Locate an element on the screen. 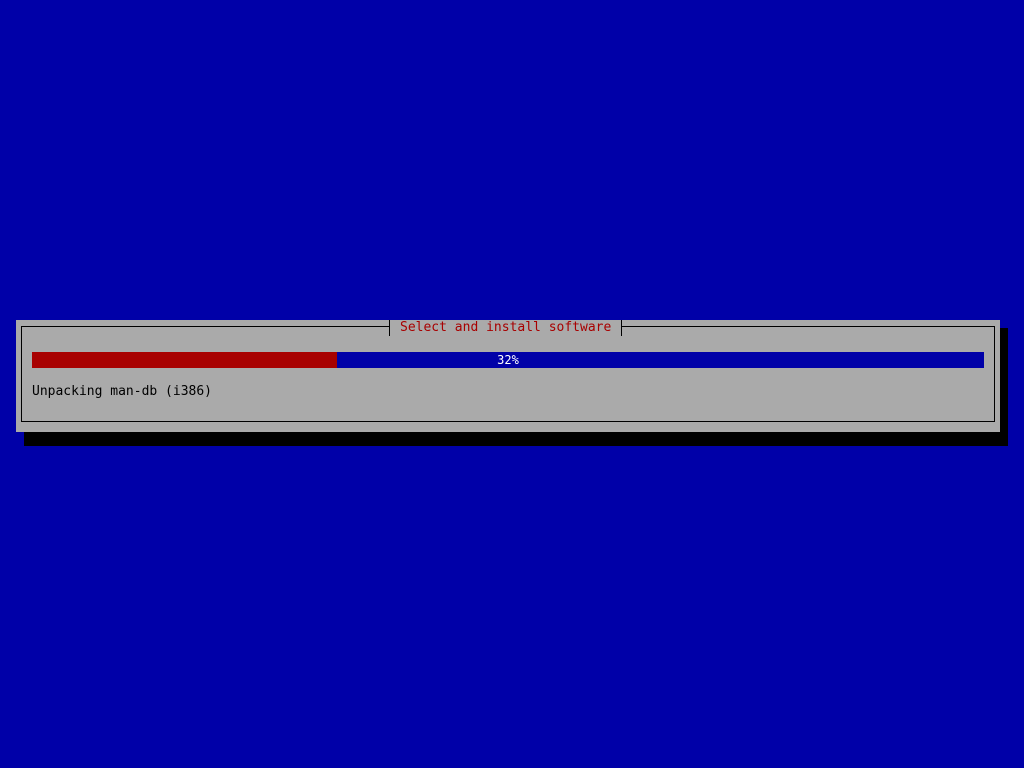 Image resolution: width=1024 pixels, height=768 pixels. dialog-frame is located at coordinates (508, 374).